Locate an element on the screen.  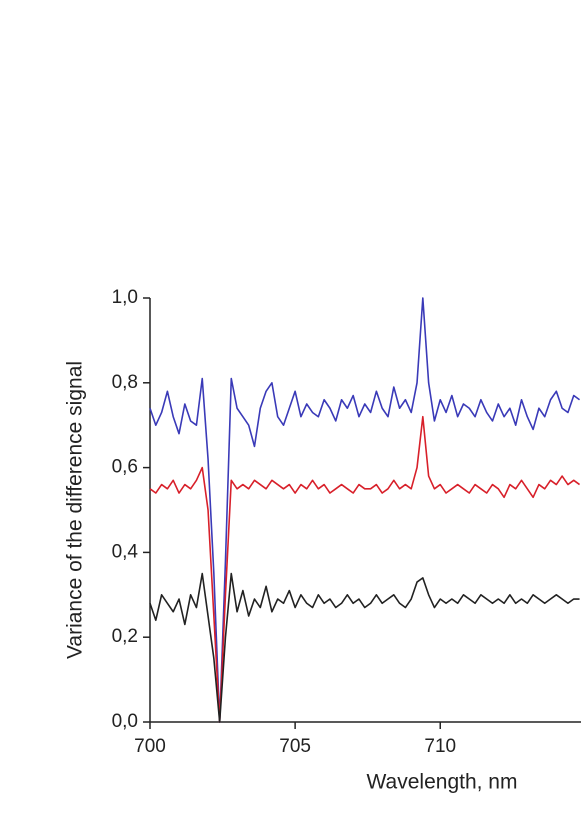
x-axis-label: Wavelength, nm is located at coordinates (442, 782).